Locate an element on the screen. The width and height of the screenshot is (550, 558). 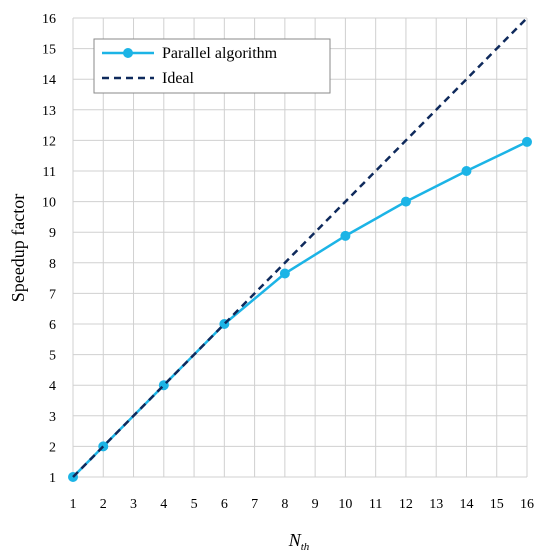
x-tick-label: 15 is located at coordinates (497, 504).